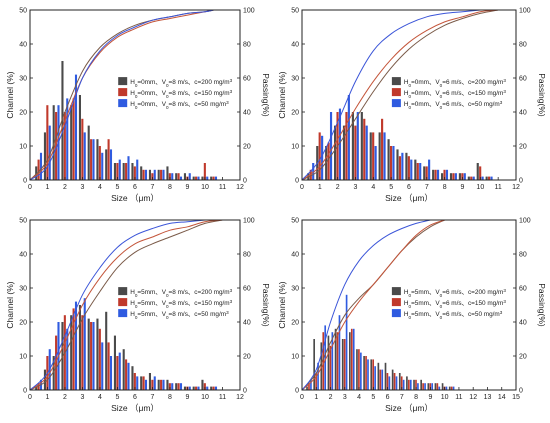 This screenshot has height=423, width=550. Describe the element at coordinates (523, 323) in the screenshot. I see `y2-tick-label: 40` at that location.